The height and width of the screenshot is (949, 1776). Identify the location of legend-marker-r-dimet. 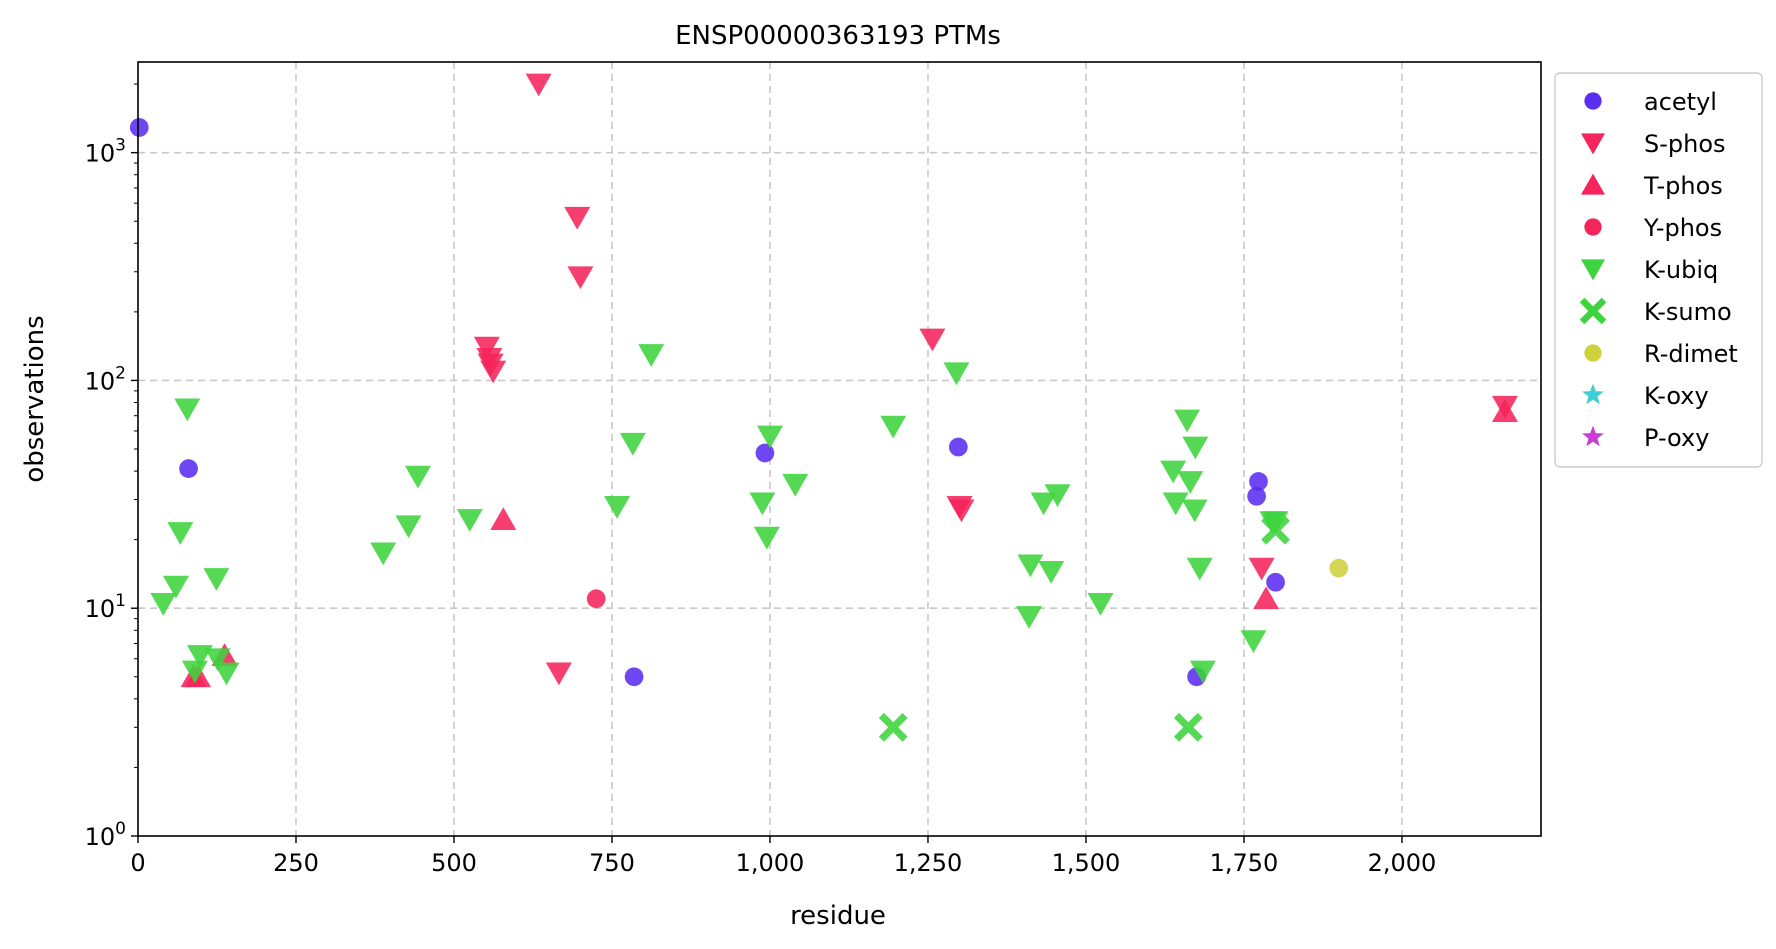
(1593, 353).